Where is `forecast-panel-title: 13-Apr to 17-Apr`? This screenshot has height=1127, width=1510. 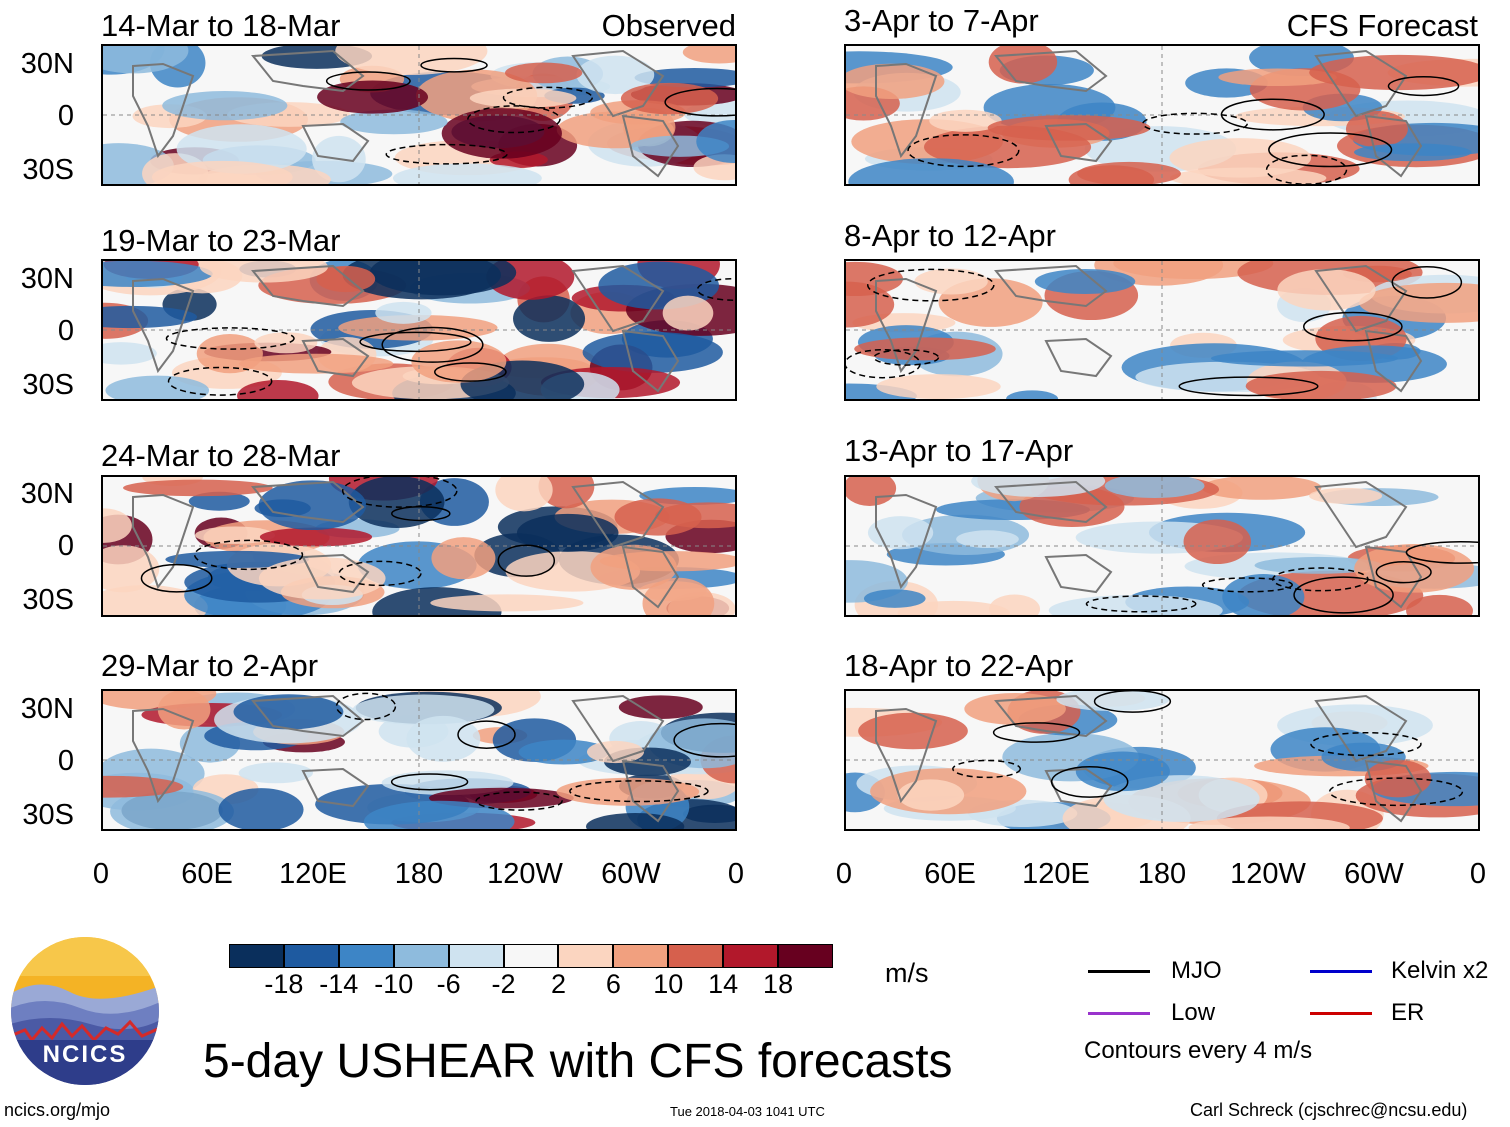
forecast-panel-title: 13-Apr to 17-Apr is located at coordinates (959, 450).